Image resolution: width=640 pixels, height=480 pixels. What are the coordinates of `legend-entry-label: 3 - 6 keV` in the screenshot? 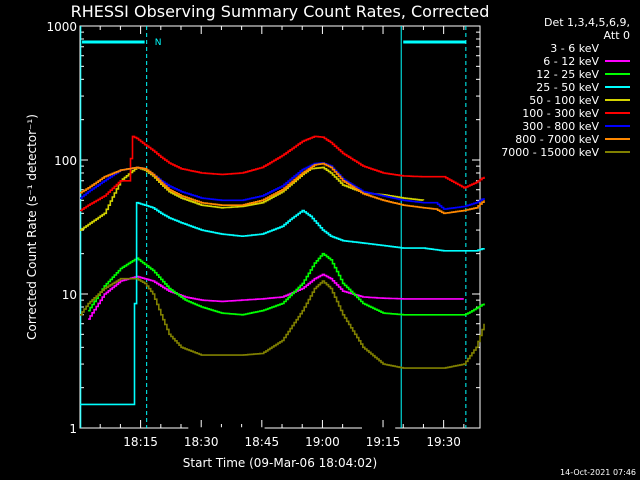 It's located at (574, 48).